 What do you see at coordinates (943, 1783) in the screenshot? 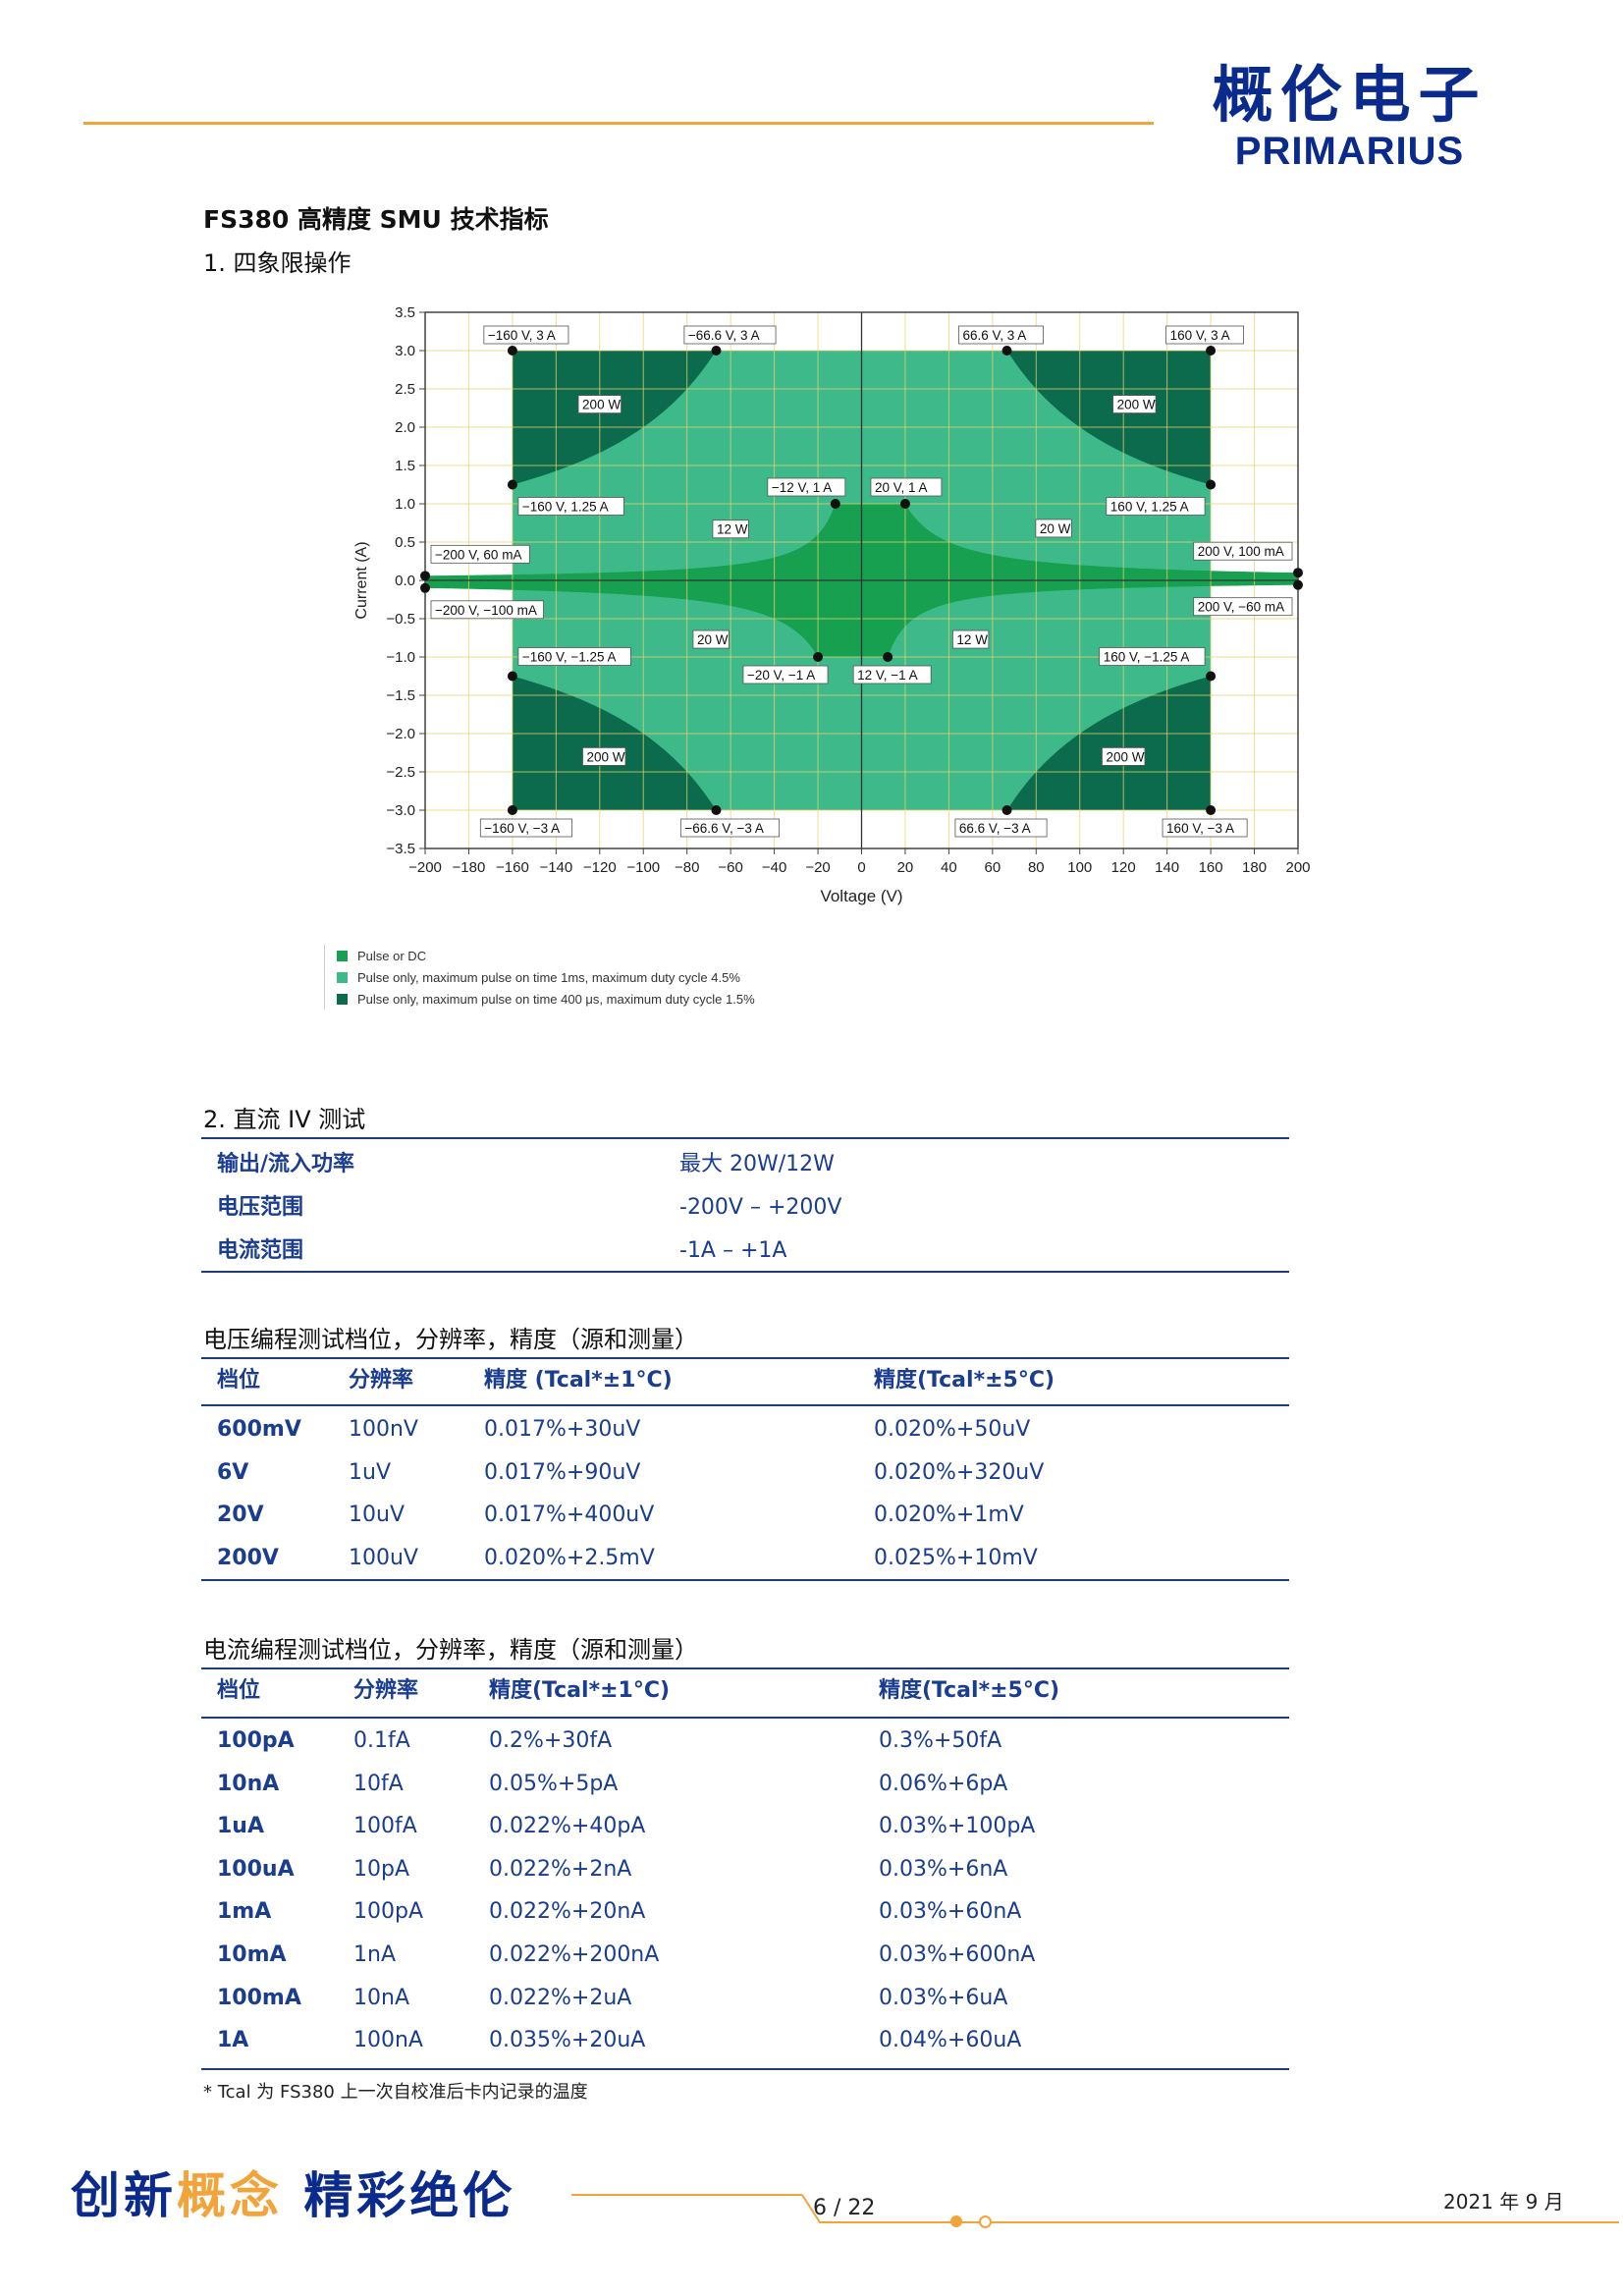
I see `accuracy-cell: 0.06%+6pA` at bounding box center [943, 1783].